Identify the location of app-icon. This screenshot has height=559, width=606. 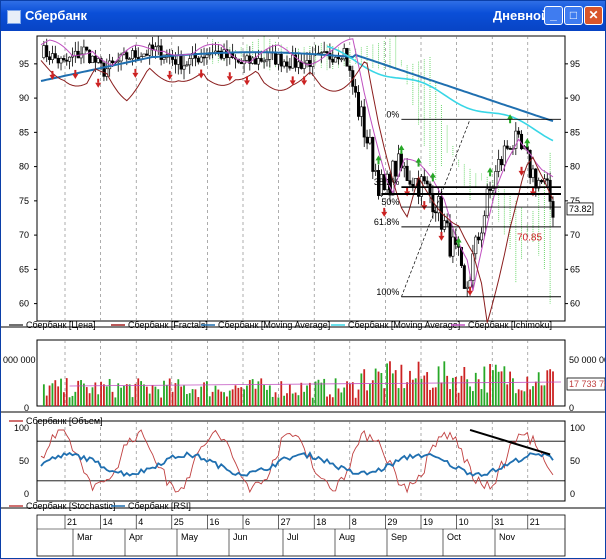
(14, 17).